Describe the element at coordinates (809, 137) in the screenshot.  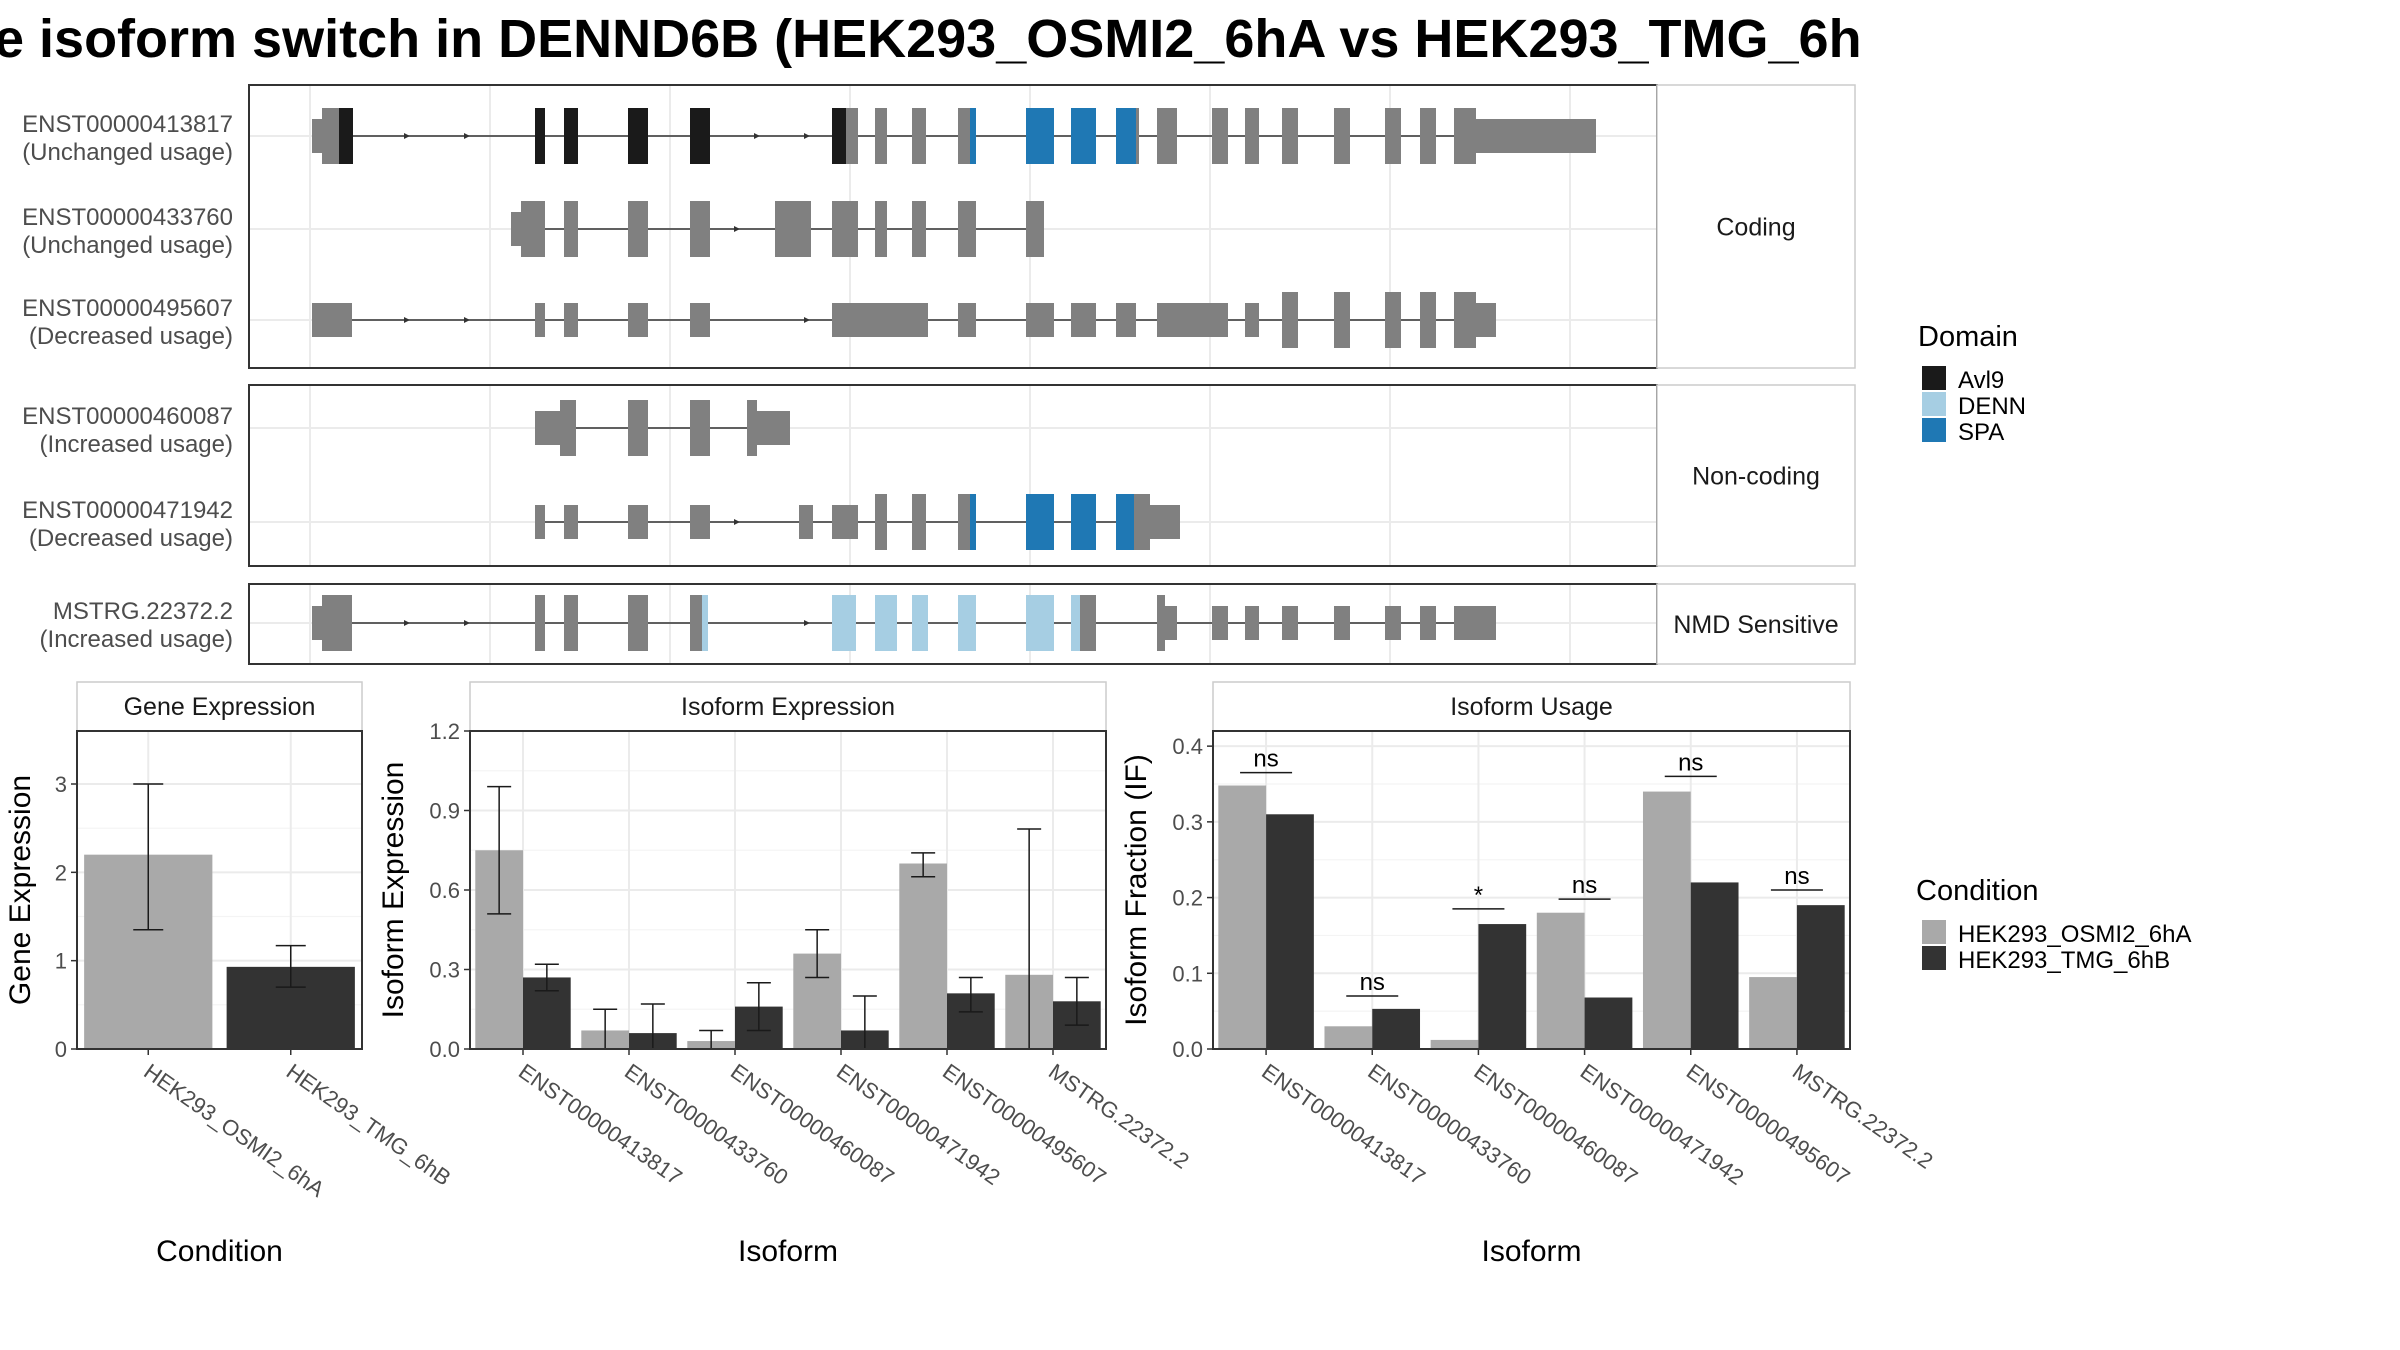
I see `transcript-row: ENST00000413817(Unchanged usage)` at that location.